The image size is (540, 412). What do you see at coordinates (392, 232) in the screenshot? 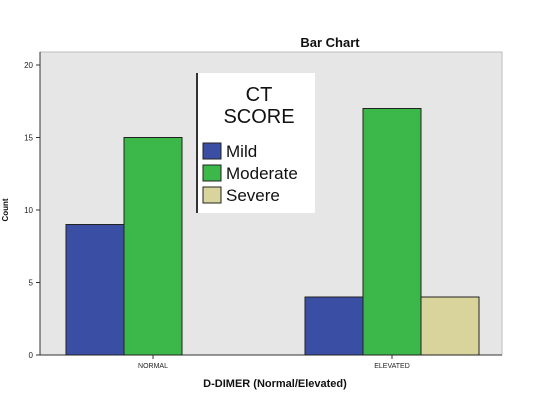
I see `bar-moderate-elevated` at bounding box center [392, 232].